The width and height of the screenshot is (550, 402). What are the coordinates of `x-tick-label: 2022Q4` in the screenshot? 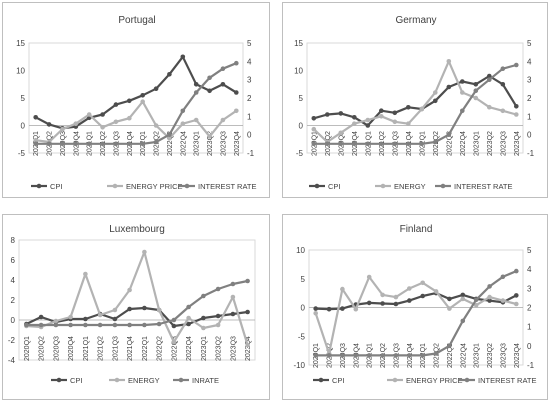 It's located at (189, 348).